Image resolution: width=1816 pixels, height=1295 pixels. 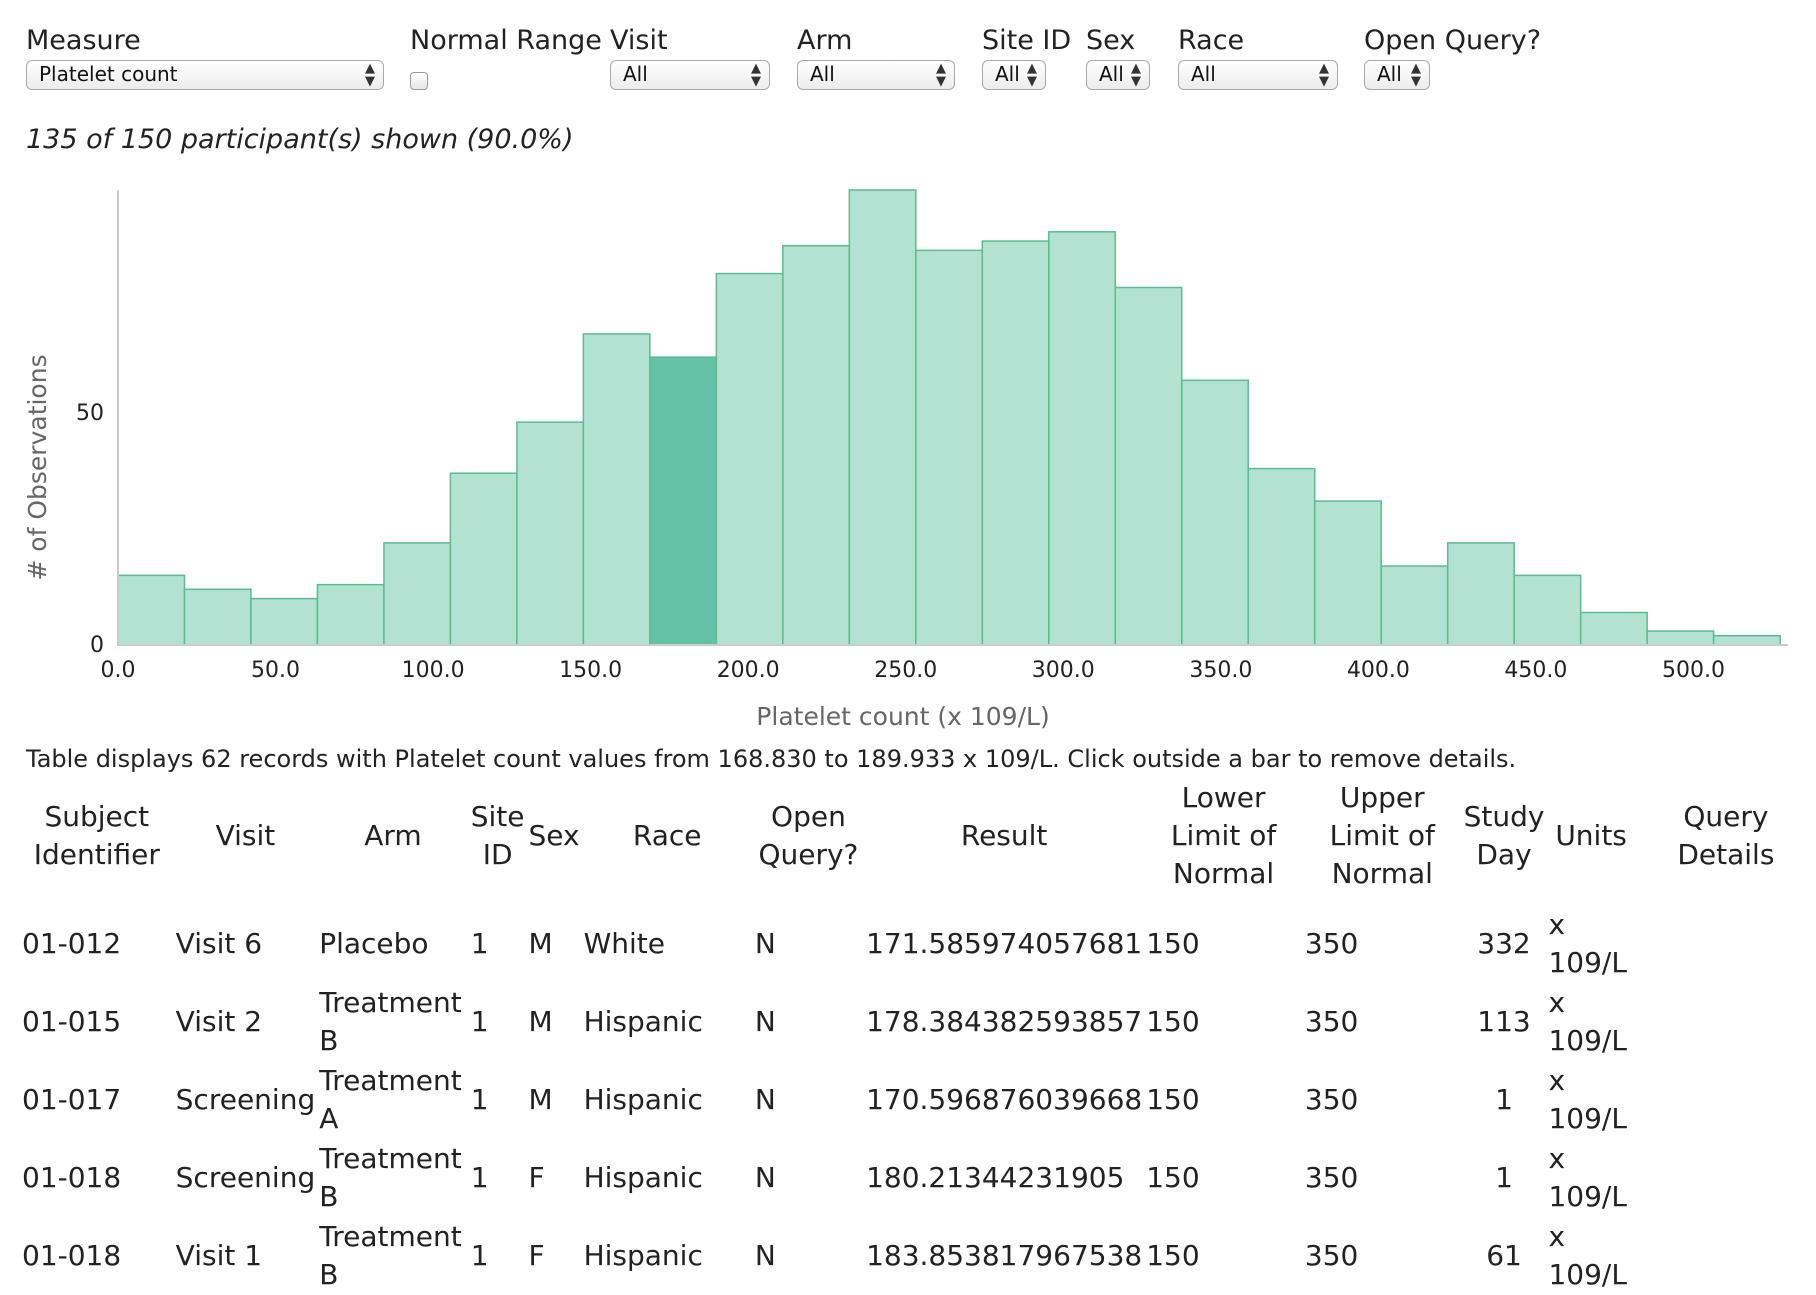 I want to click on col-site-header: Site ID, so click(x=497, y=835).